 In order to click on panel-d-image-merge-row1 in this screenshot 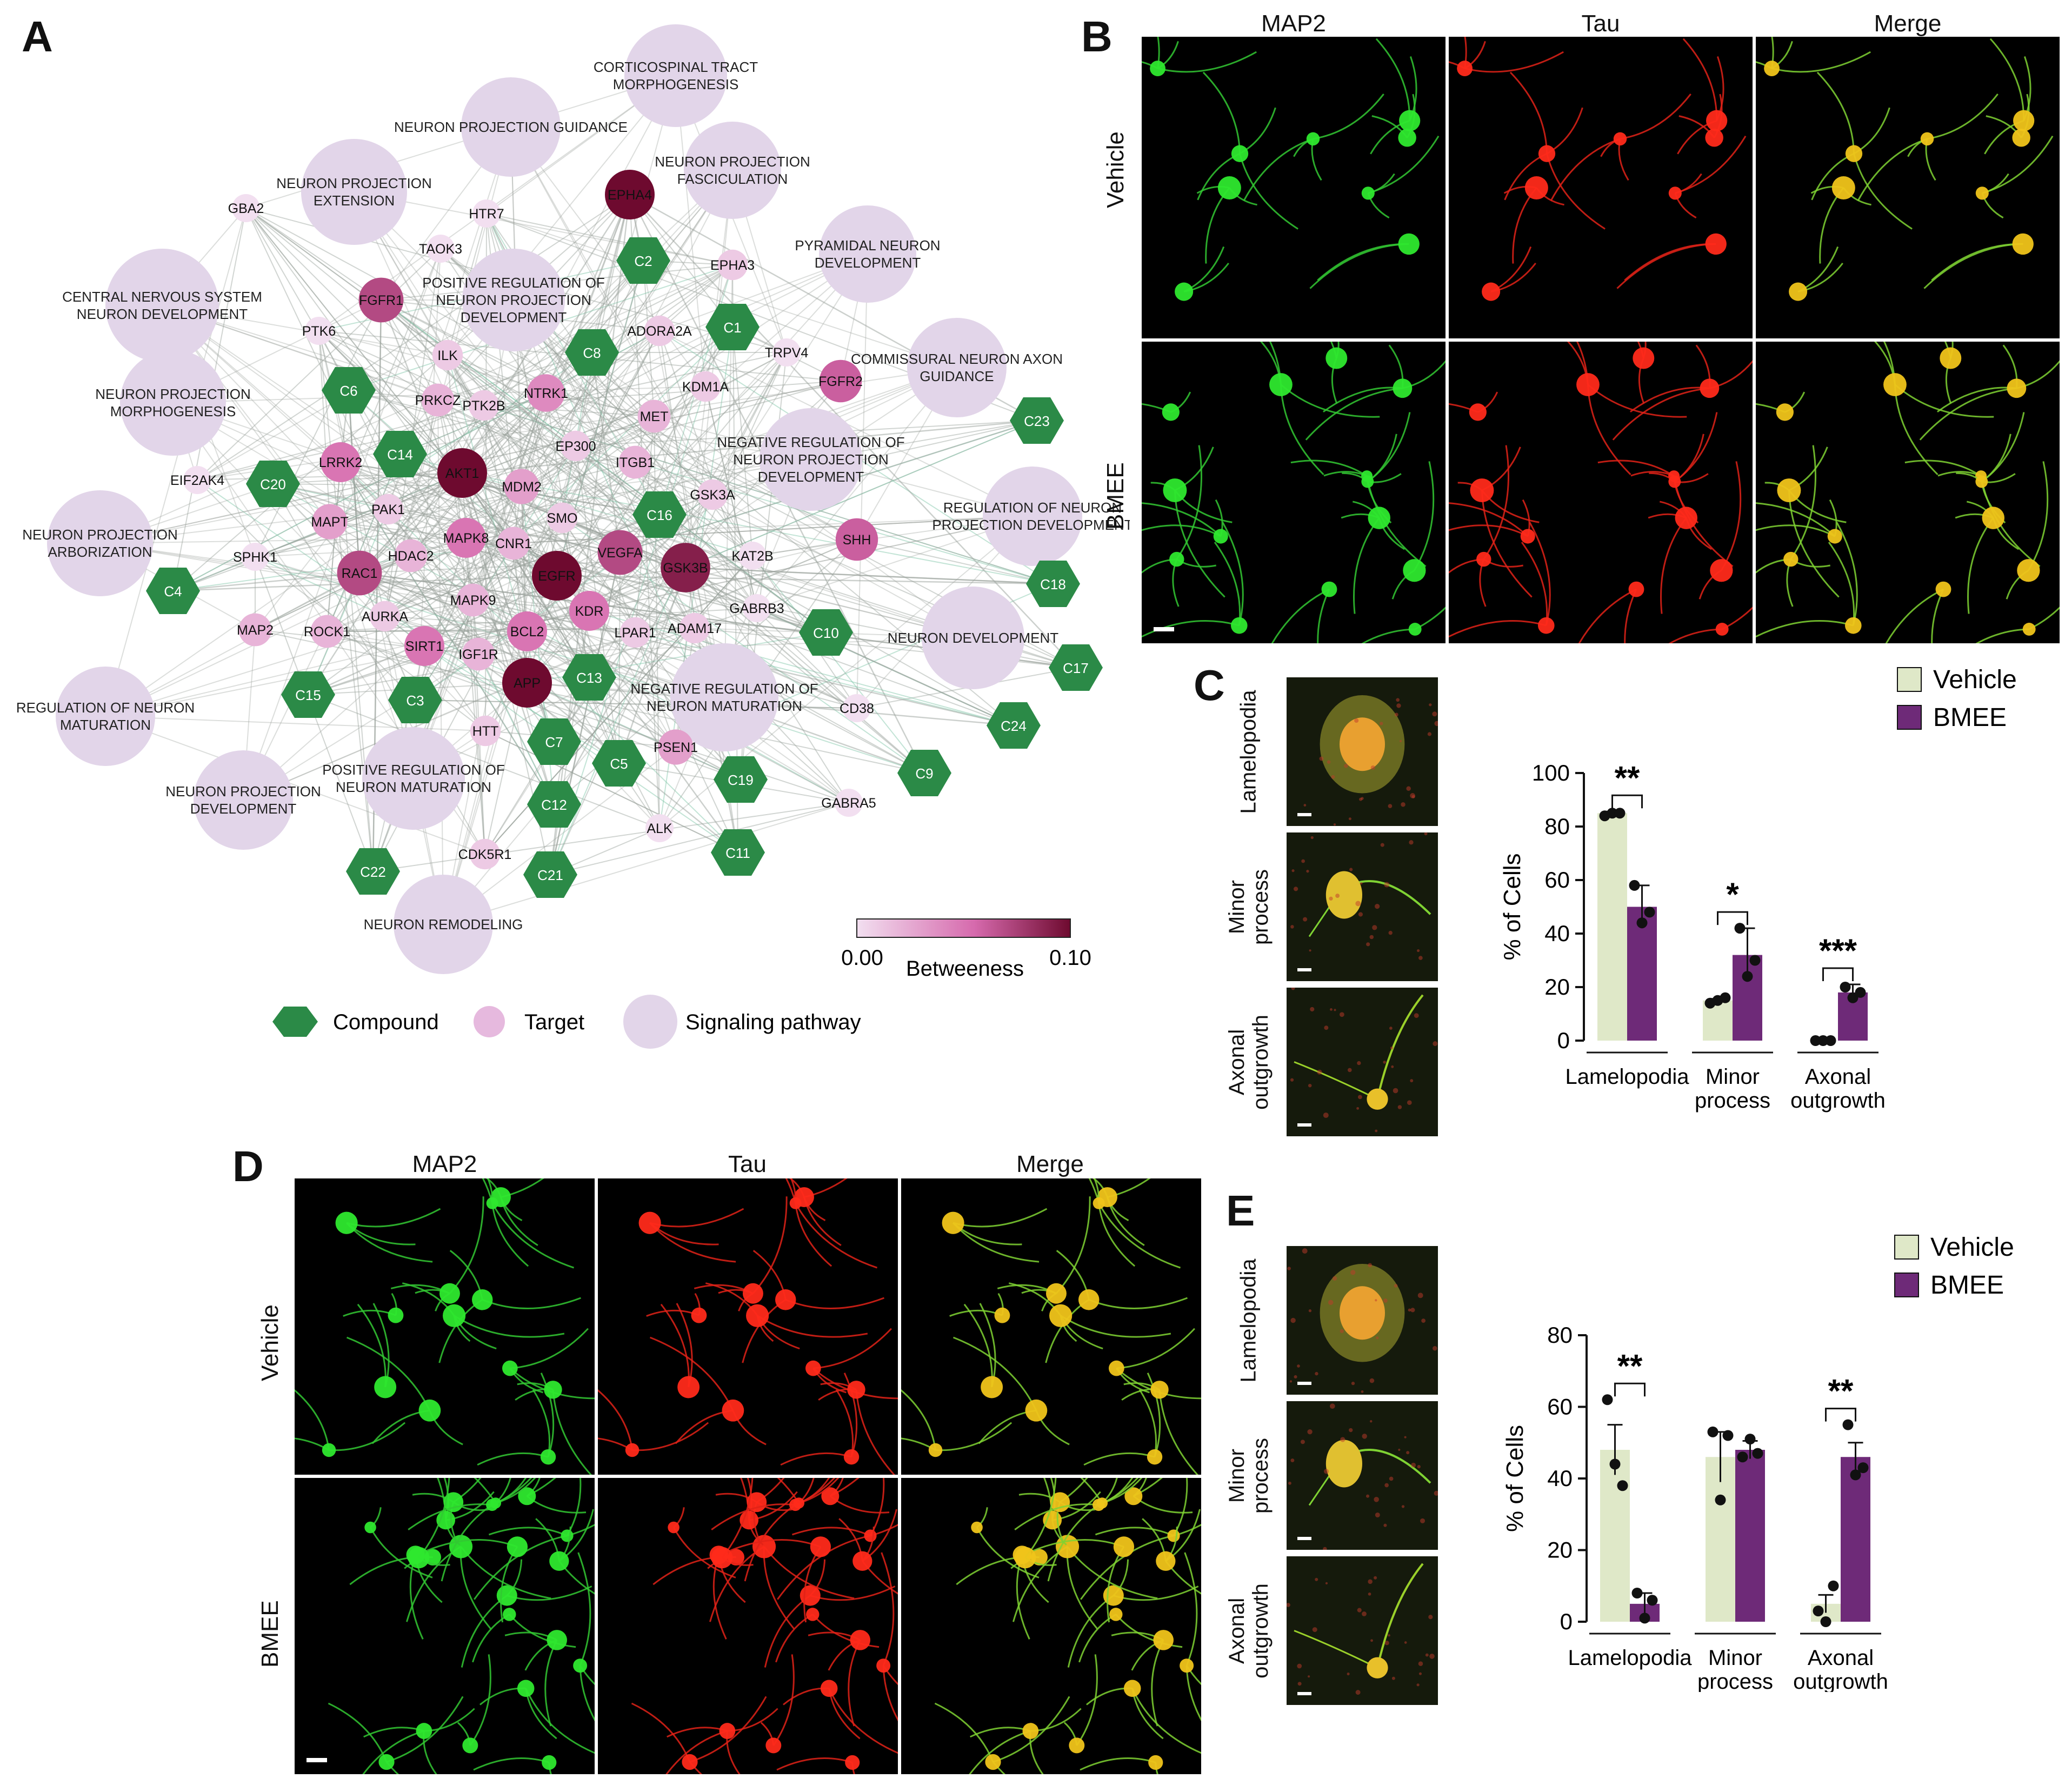, I will do `click(1051, 1326)`.